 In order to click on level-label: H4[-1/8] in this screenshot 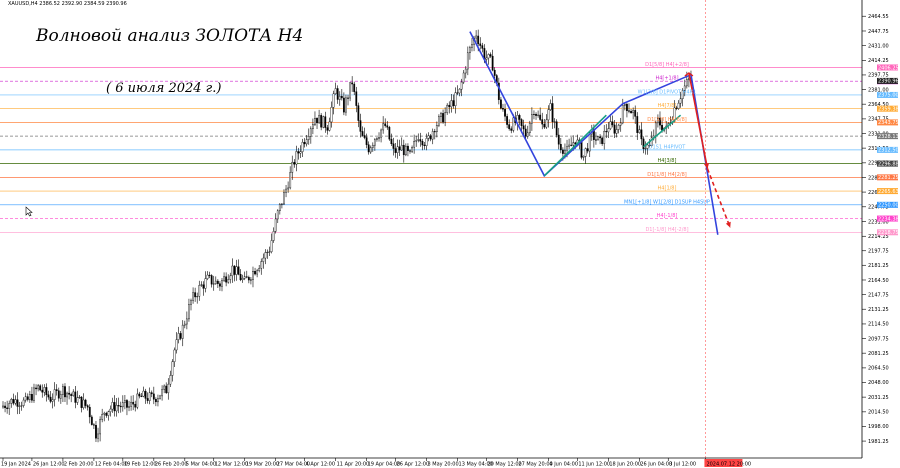, I will do `click(667, 216)`.